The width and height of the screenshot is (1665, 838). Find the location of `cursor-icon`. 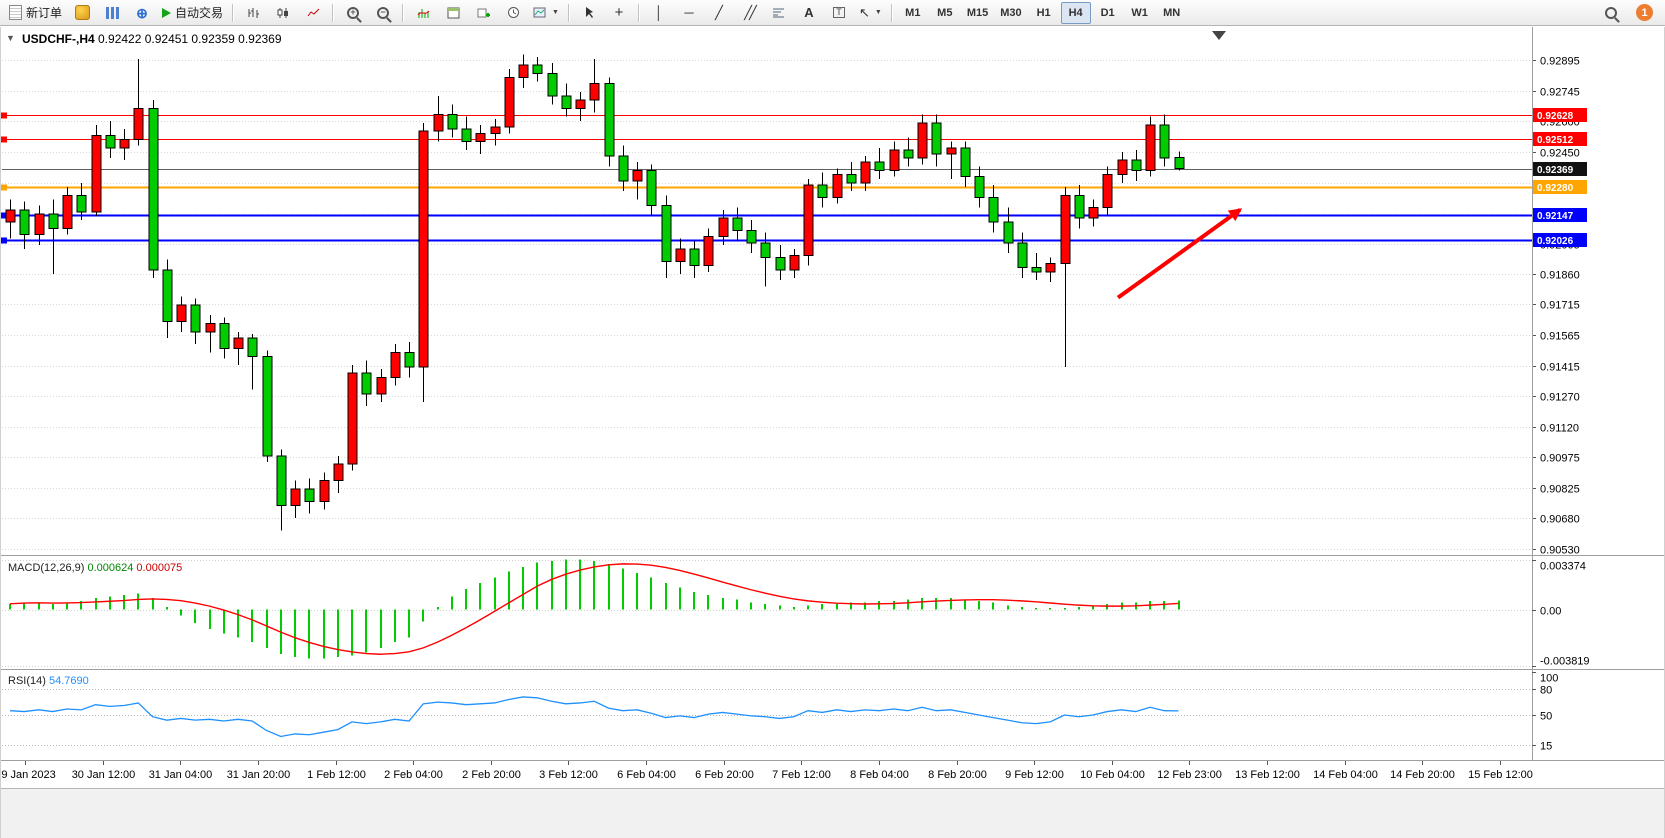

cursor-icon is located at coordinates (589, 12).